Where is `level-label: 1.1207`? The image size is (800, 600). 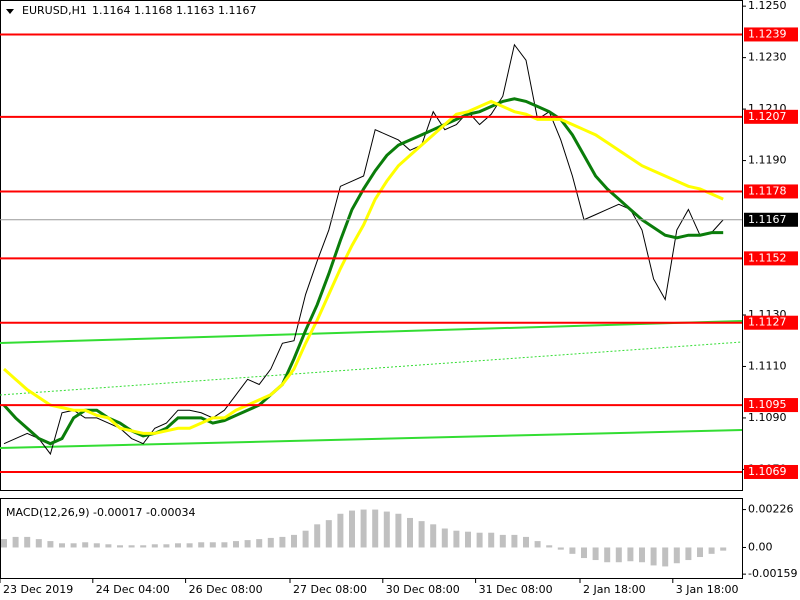
level-label: 1.1207 is located at coordinates (767, 116).